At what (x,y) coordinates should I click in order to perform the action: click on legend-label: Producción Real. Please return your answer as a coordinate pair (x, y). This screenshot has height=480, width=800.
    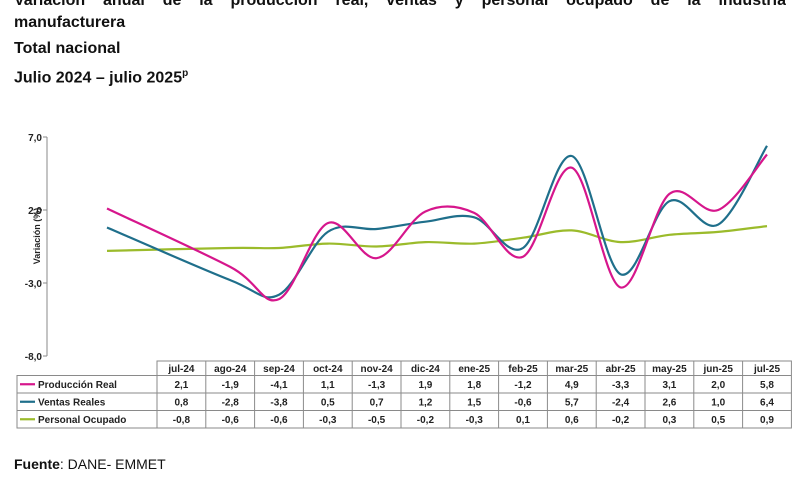
    Looking at the image, I should click on (77, 385).